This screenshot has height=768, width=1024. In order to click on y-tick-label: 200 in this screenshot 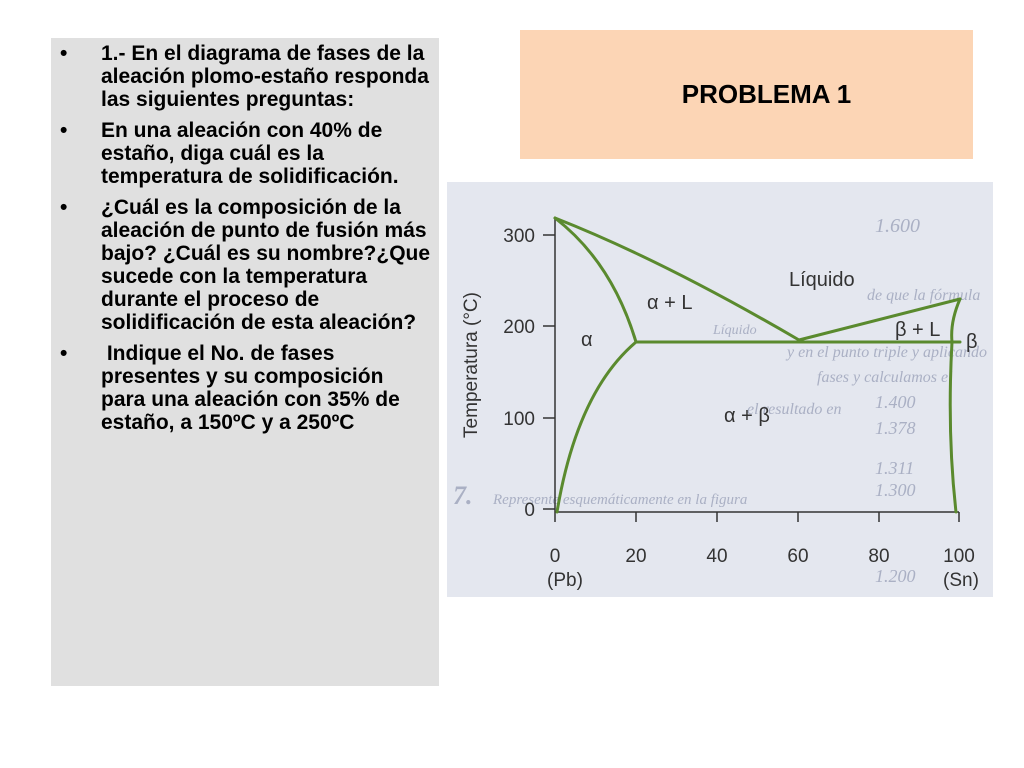, I will do `click(519, 327)`.